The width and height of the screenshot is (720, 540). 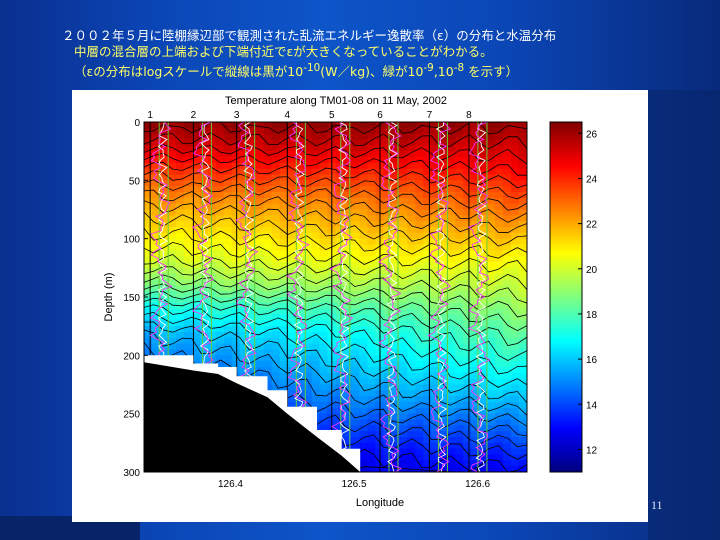 I want to click on y-tick-label: 300, so click(x=131, y=473).